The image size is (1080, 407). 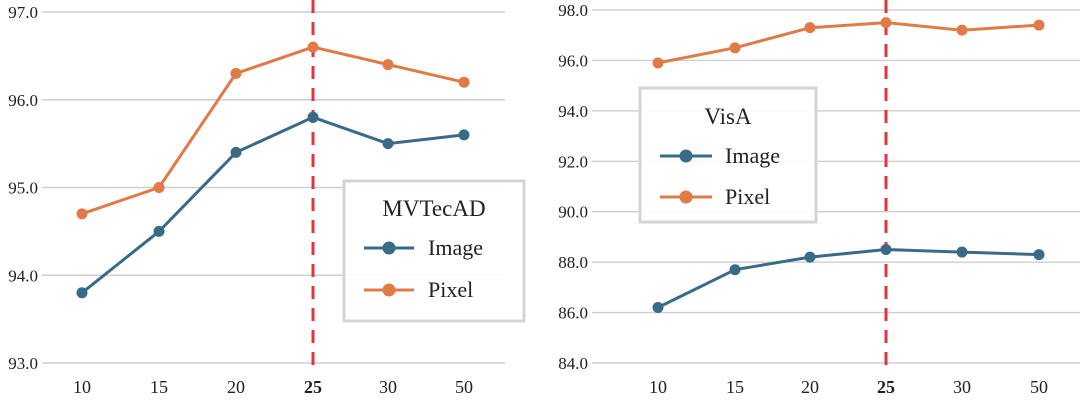 I want to click on y-tick-label: 95.0, so click(x=23, y=188).